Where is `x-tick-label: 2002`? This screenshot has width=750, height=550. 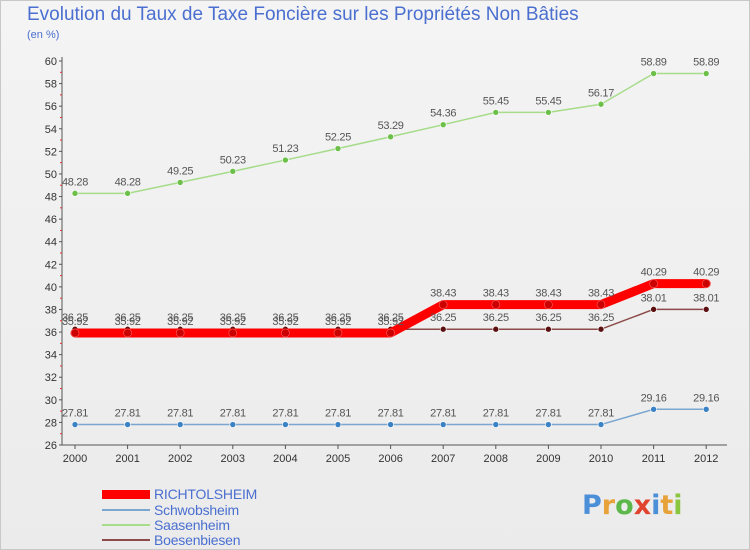 x-tick-label: 2002 is located at coordinates (180, 459).